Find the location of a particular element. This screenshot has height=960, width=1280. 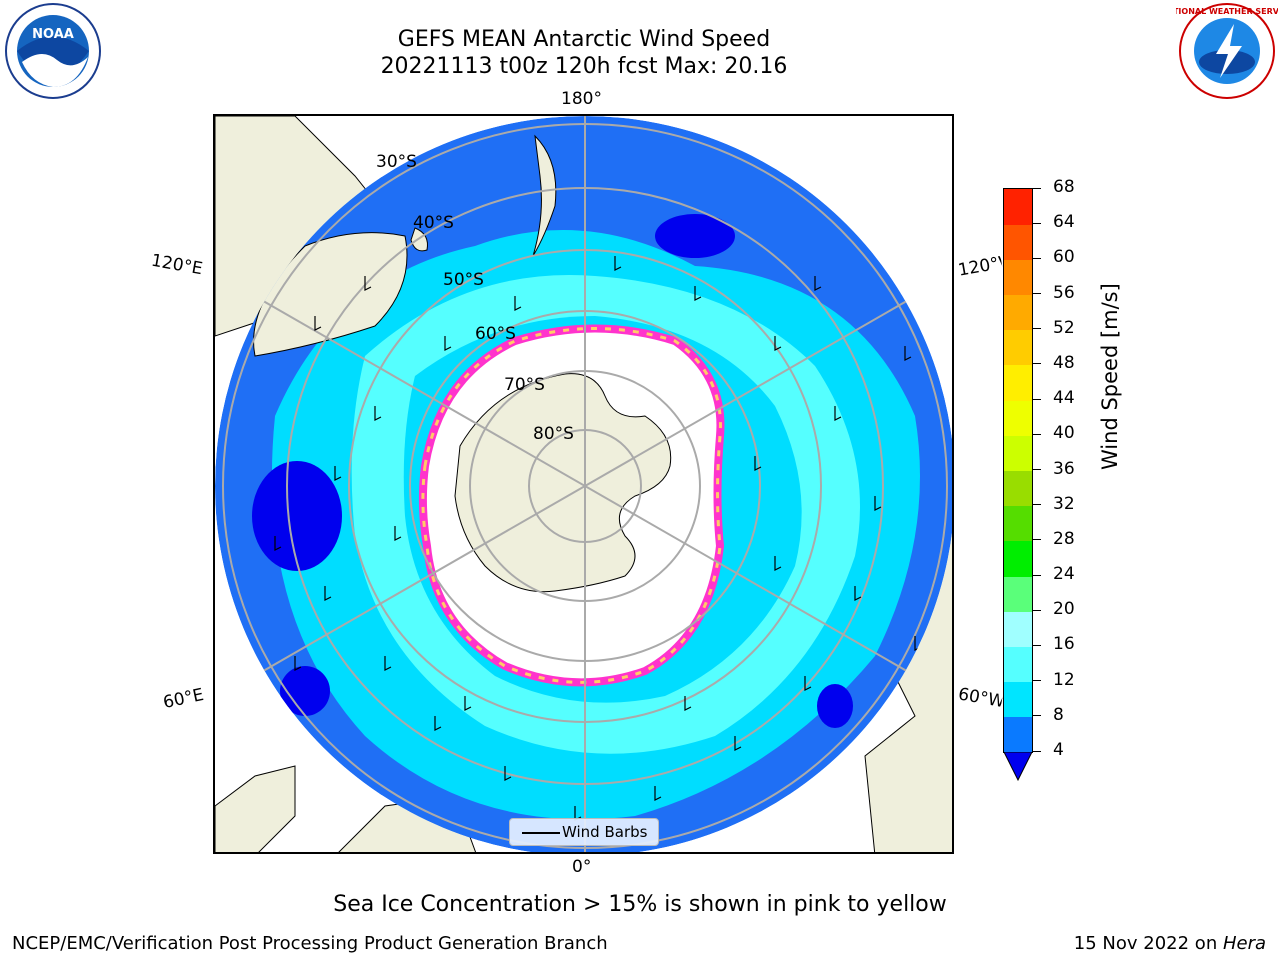

colorbar-label: Wind Speed [m/s] is located at coordinates (1110, 376).